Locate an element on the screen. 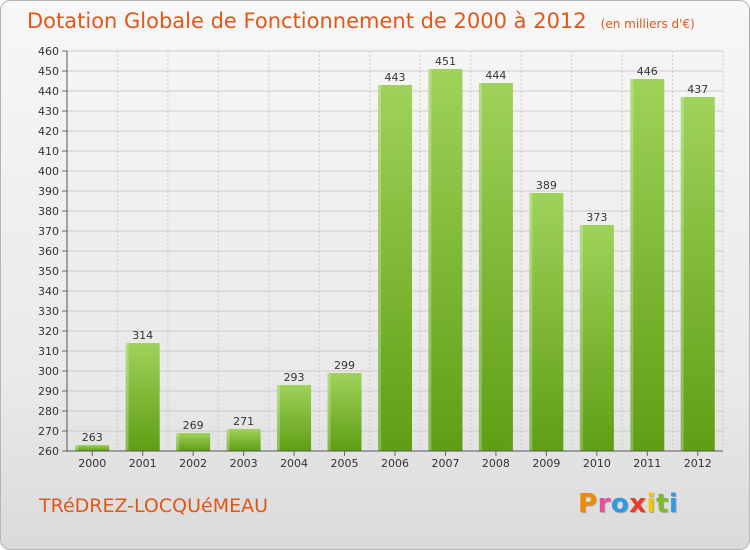 This screenshot has height=550, width=750. data-label: 389 is located at coordinates (546, 185).